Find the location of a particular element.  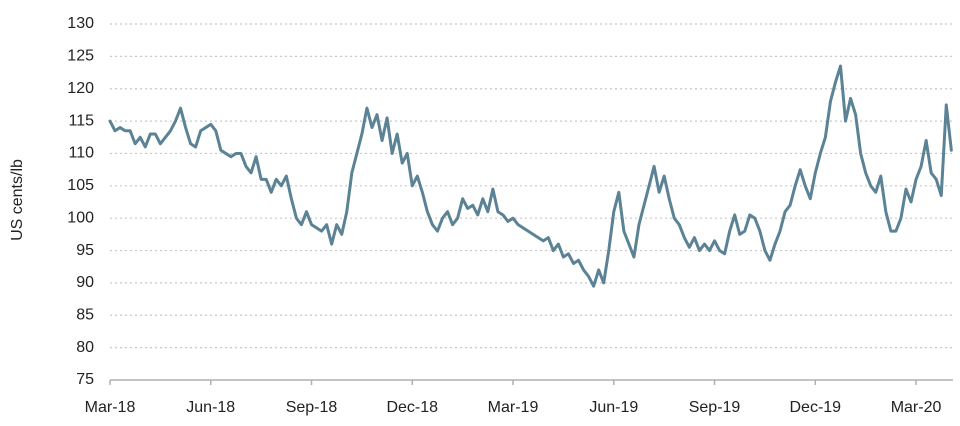

x-tick-label: Jun-18 is located at coordinates (210, 407).